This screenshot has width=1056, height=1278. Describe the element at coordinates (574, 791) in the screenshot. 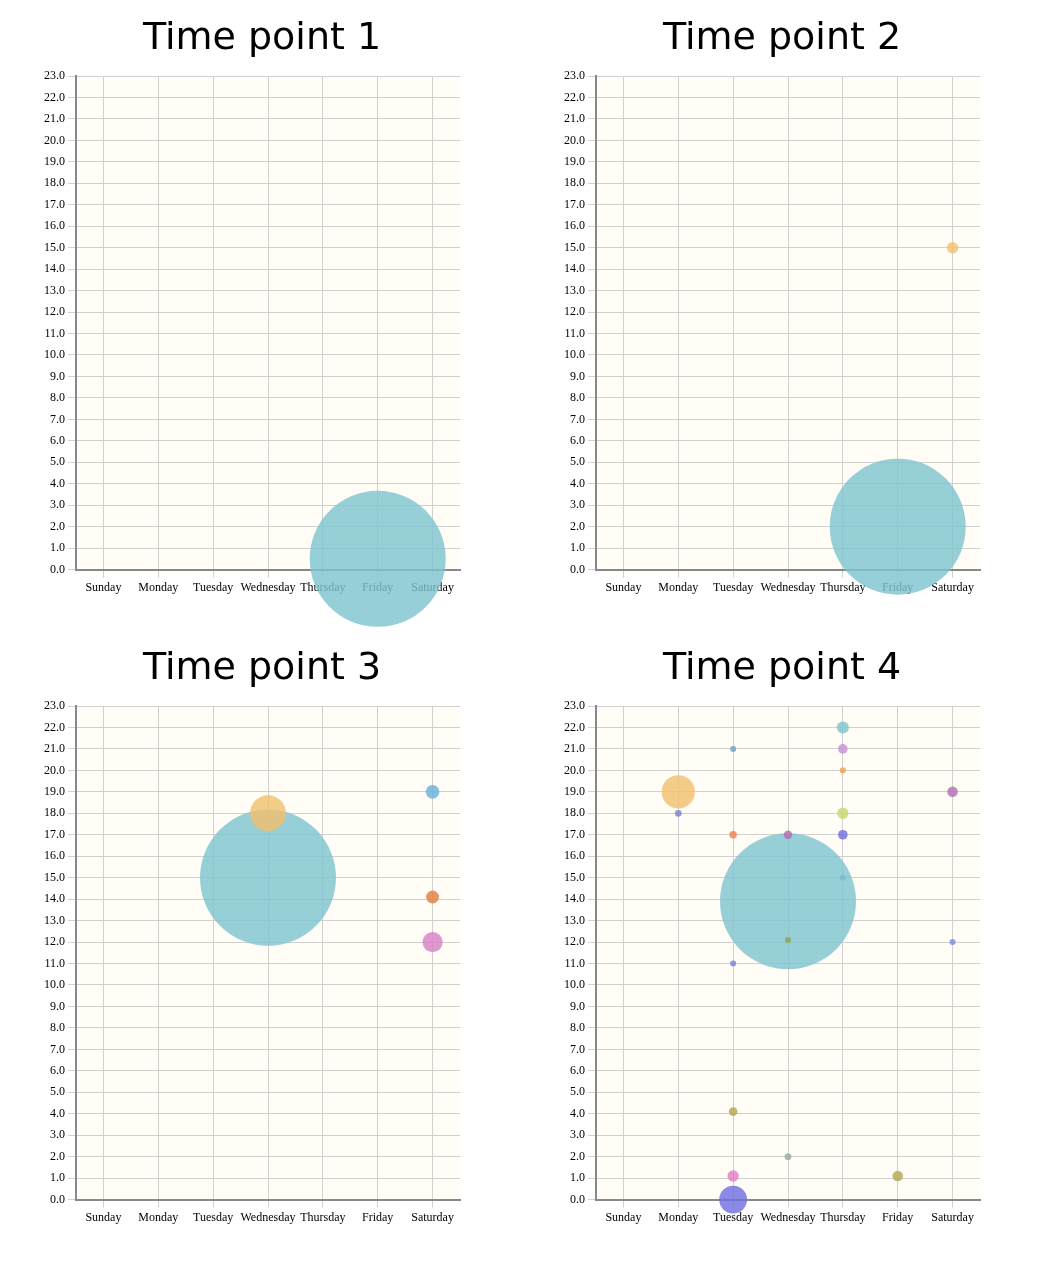

I see `y-tick-label: 19.0` at that location.